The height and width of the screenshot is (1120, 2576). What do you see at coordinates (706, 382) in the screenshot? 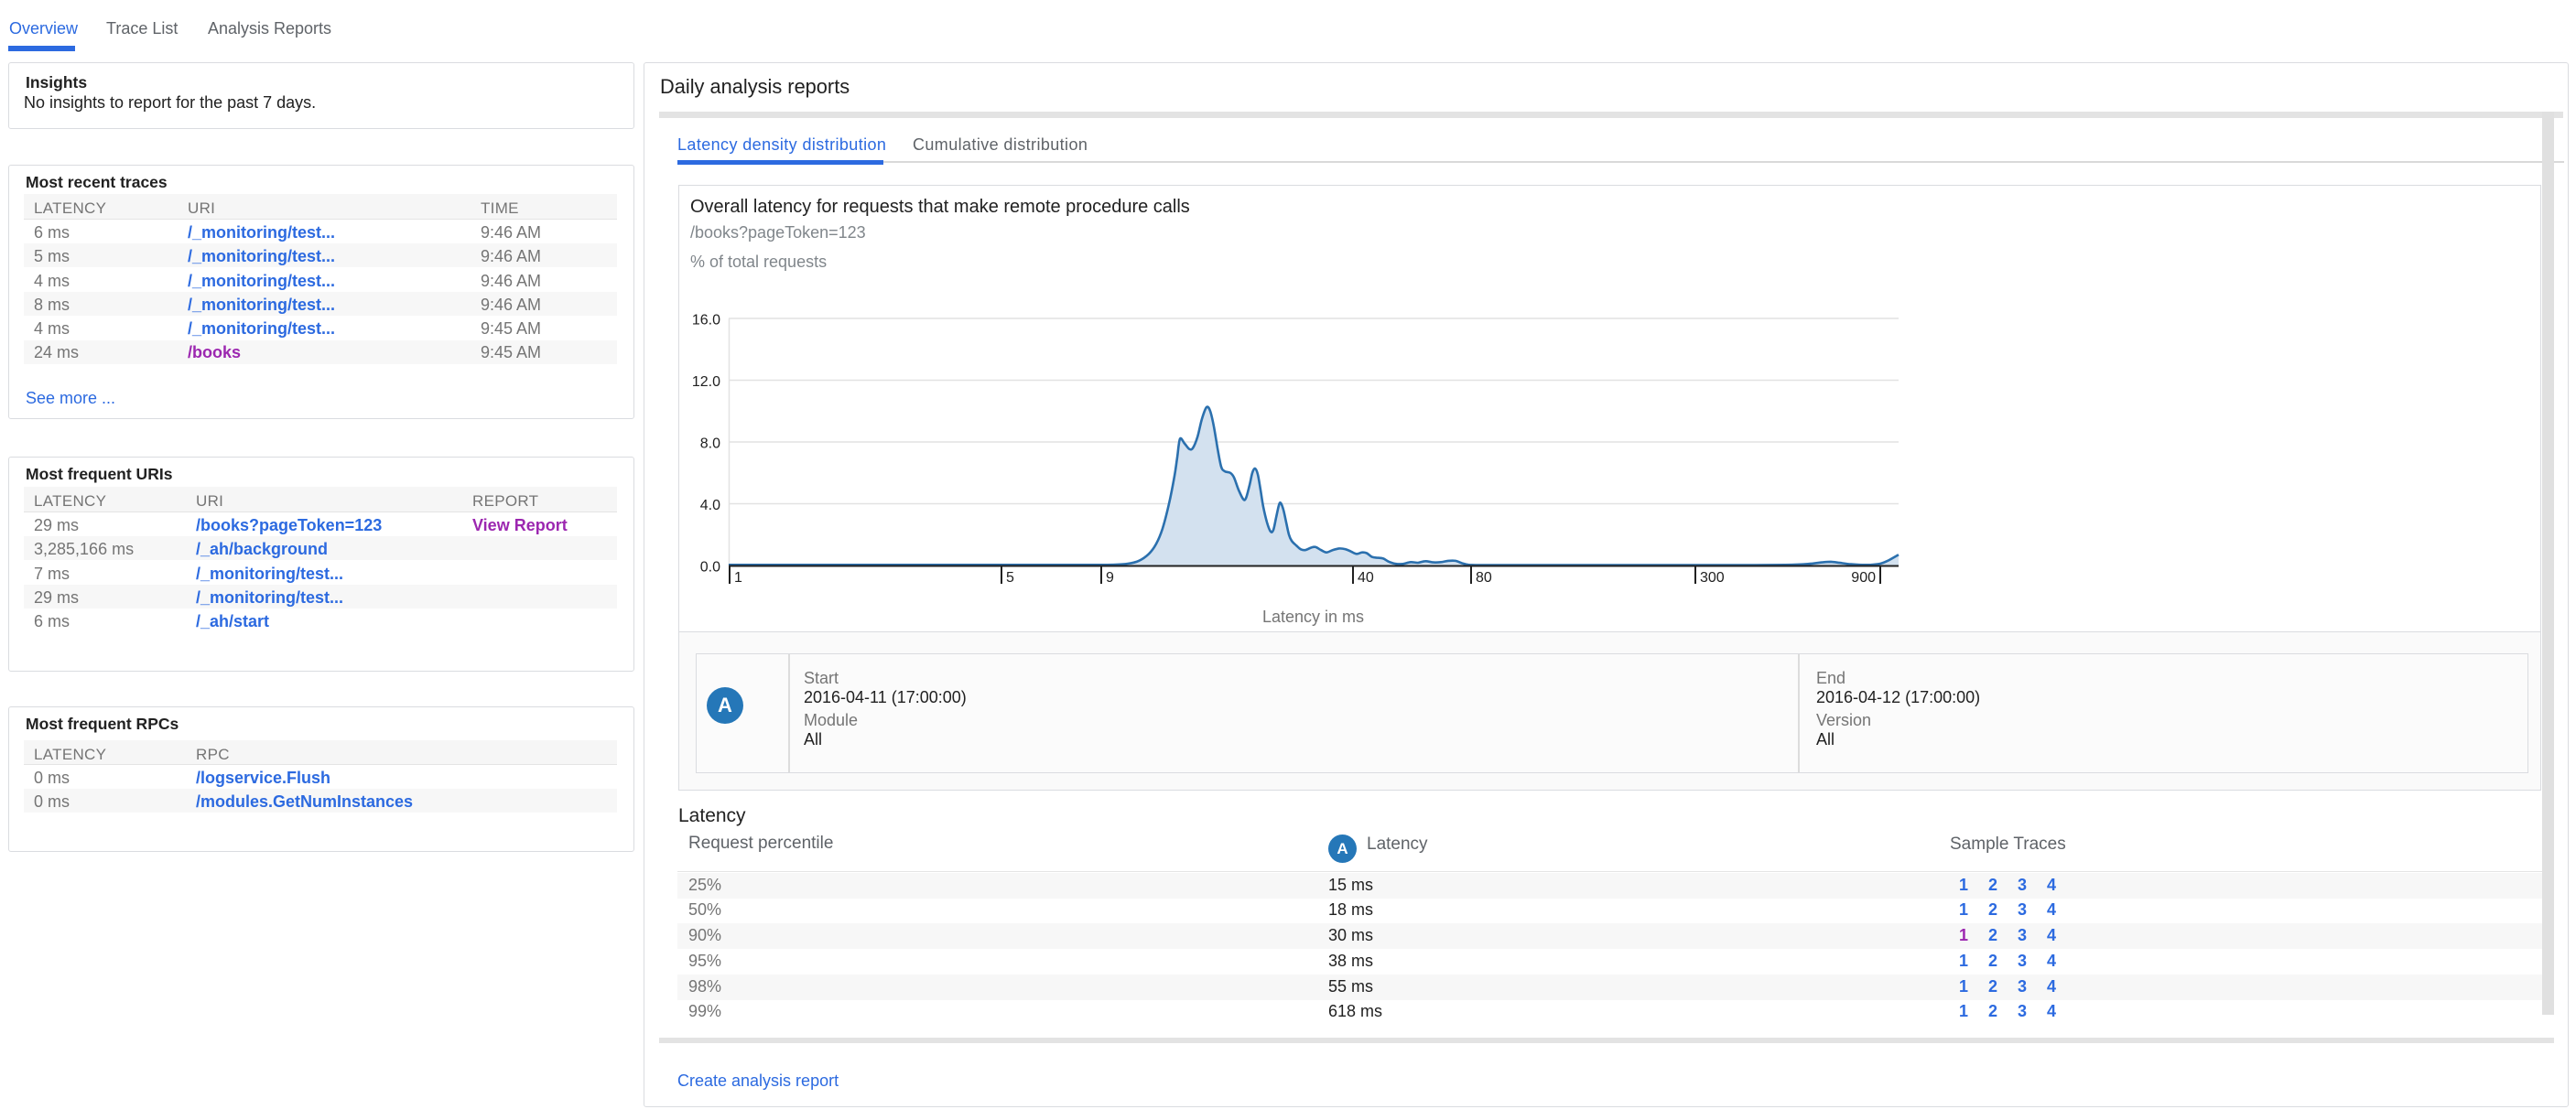
I see `svg-text: 12.0` at bounding box center [706, 382].